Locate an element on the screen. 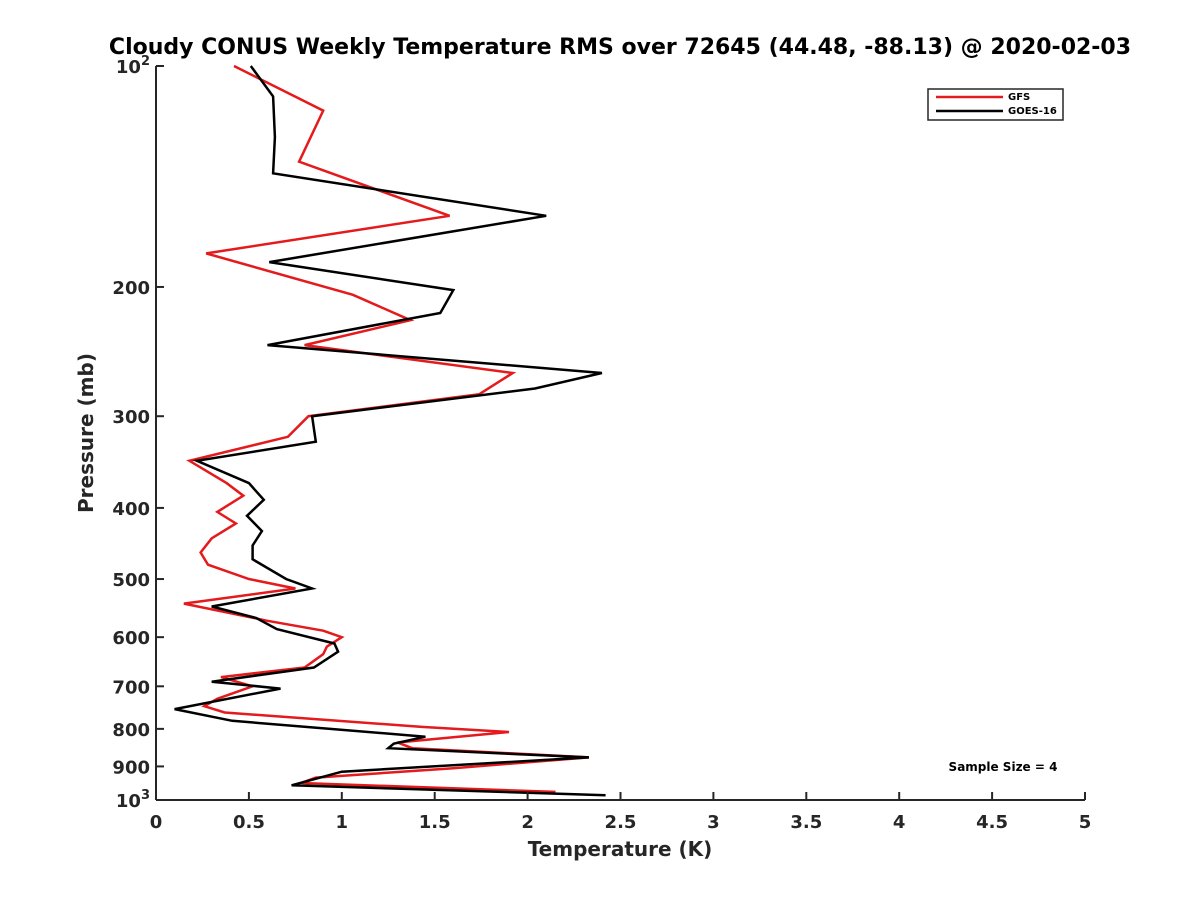 The width and height of the screenshot is (1200, 900). x-tick-label: 4.5 is located at coordinates (992, 822).